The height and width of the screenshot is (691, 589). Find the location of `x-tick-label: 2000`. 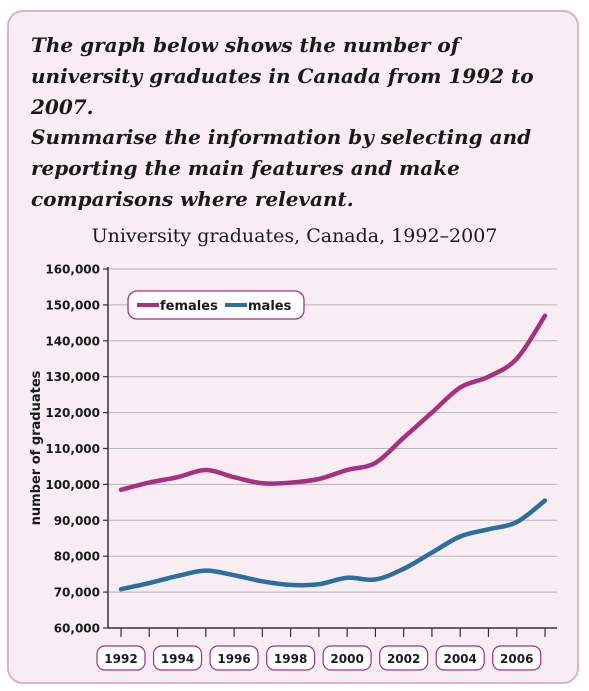

x-tick-label: 2000 is located at coordinates (346, 659).